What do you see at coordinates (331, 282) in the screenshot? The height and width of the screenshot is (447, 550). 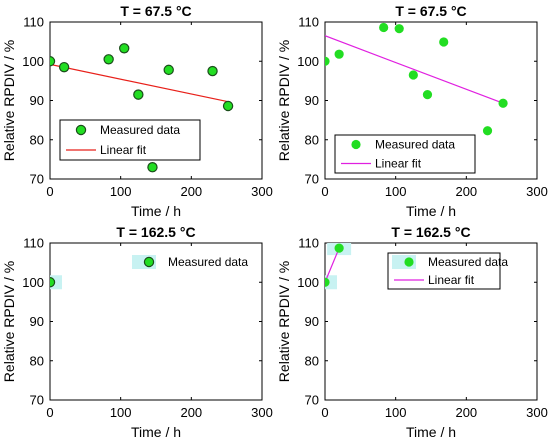 I see `point-highlight` at bounding box center [331, 282].